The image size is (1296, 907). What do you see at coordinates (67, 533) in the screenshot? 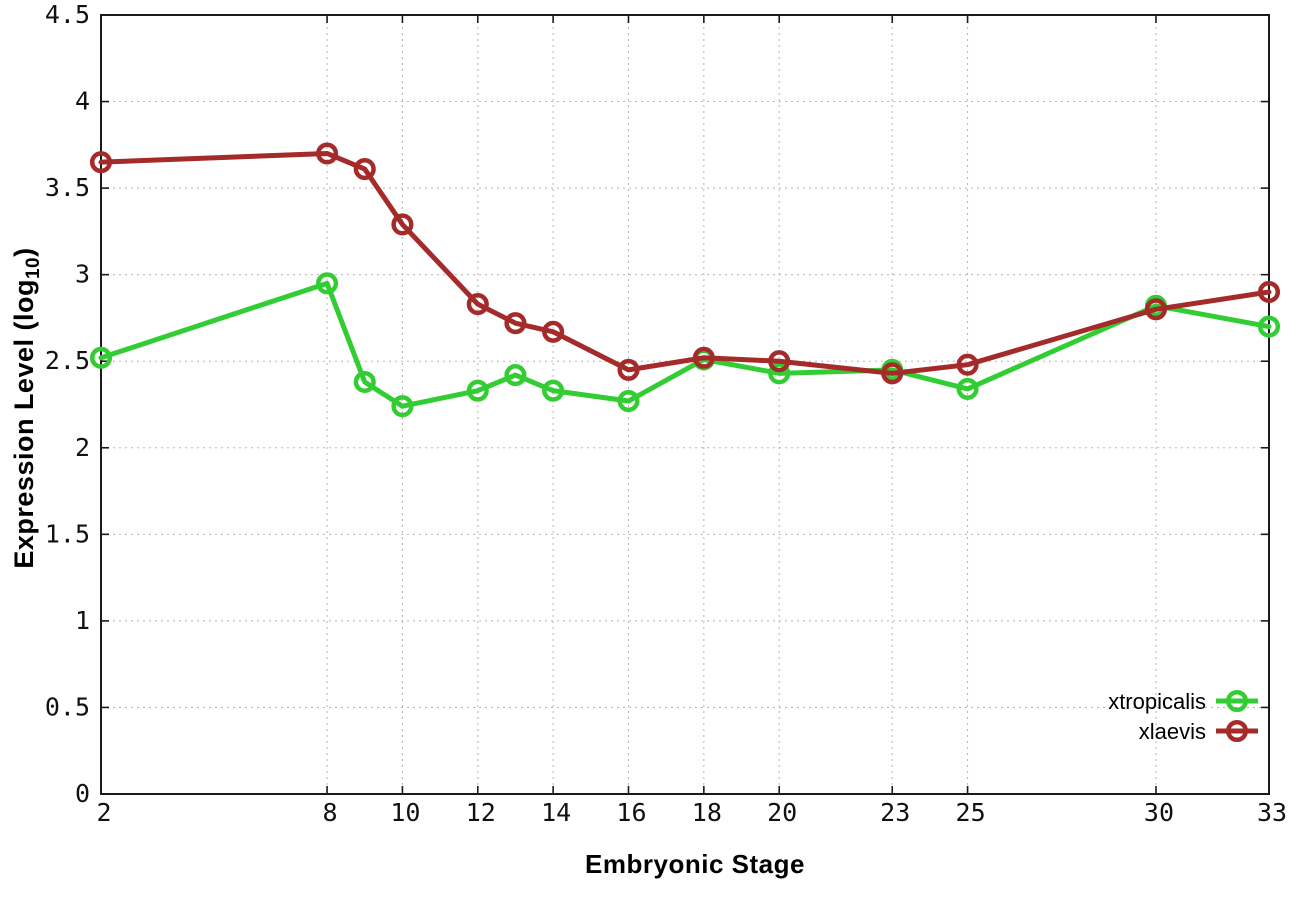
I see `y-tick-label: 1.5` at bounding box center [67, 533].